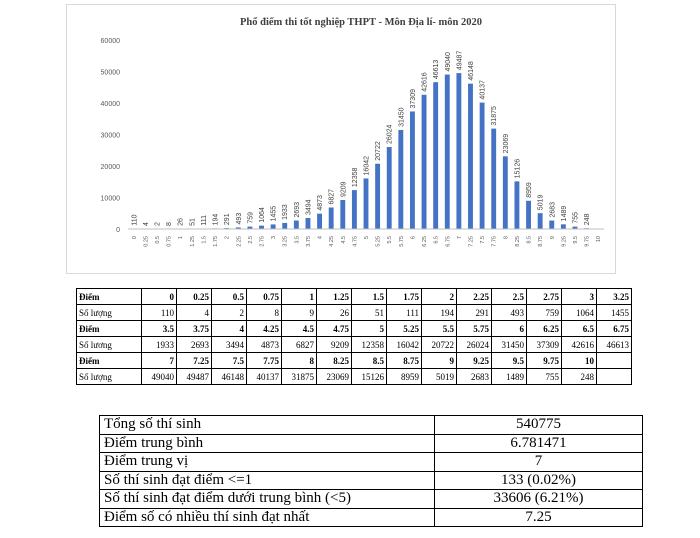  Describe the element at coordinates (267, 517) in the screenshot. I see `stats-label: Điểm số có nhiều thí sinh đạt nhất` at that location.